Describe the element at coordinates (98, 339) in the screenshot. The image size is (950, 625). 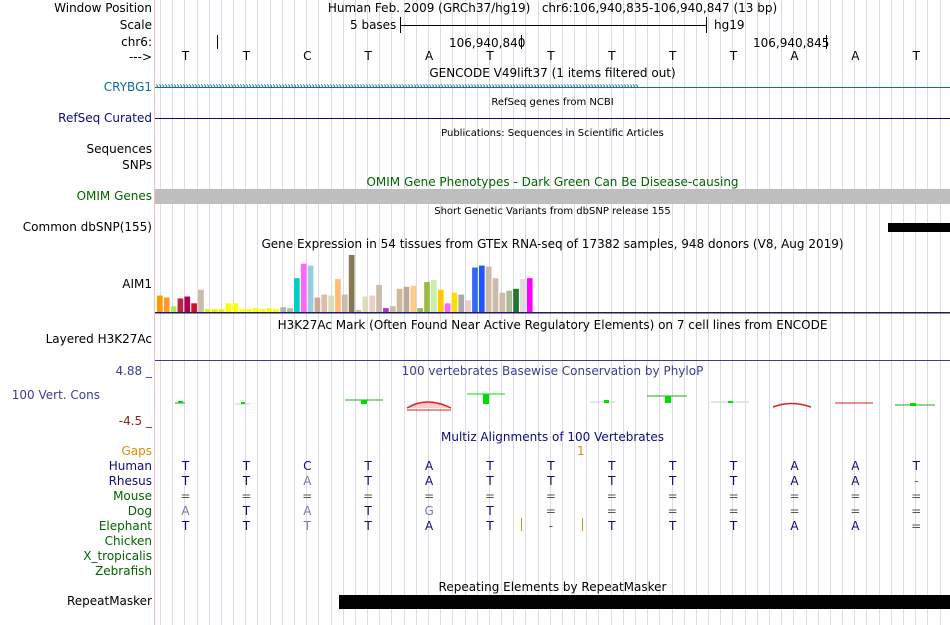
I see `h3k27ac-track-label: Layered H3K27Ac` at that location.